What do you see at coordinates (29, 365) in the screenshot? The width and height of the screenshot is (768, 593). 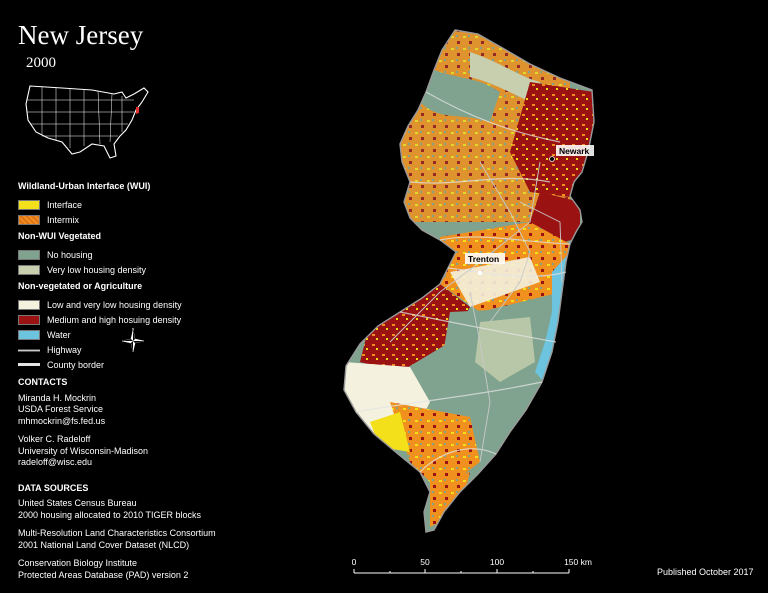 I see `county-border-swatch` at bounding box center [29, 365].